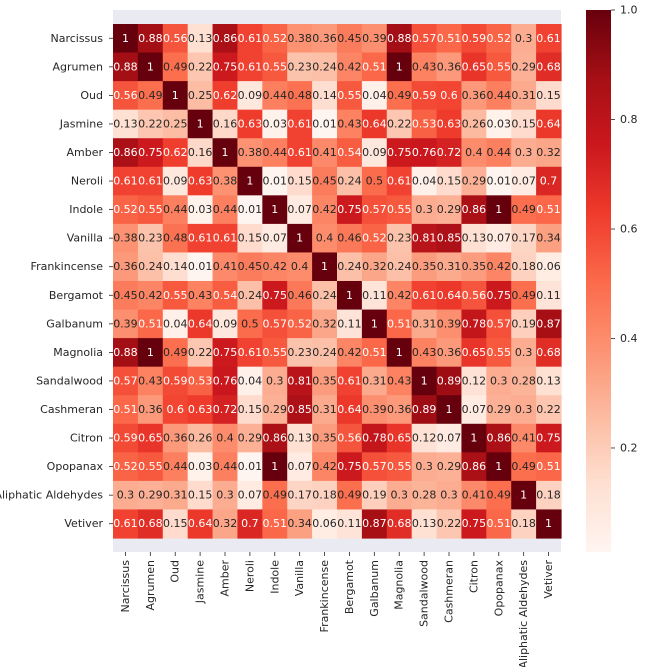  I want to click on cell-value-label: 0.34, so click(548, 238).